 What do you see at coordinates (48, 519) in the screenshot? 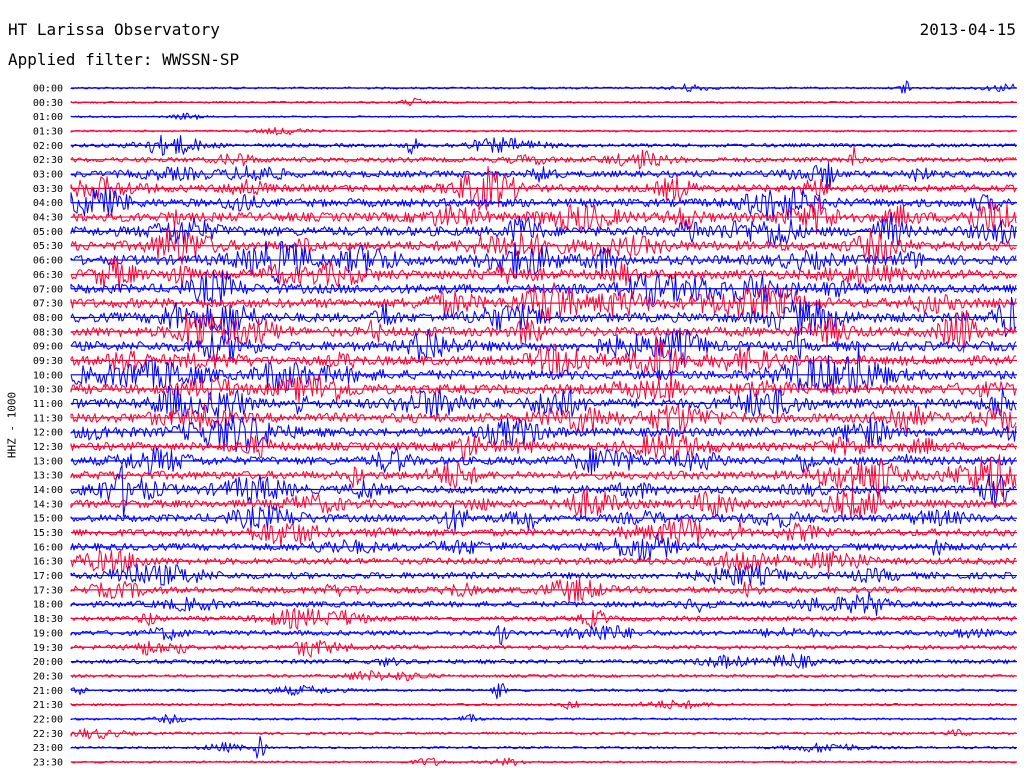
I see `time-label: 15:00` at bounding box center [48, 519].